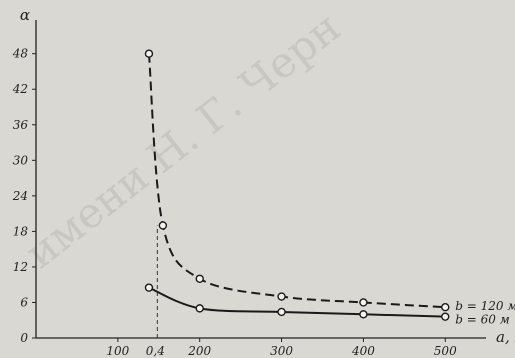 This screenshot has width=515, height=358. I want to click on y-tick-label: 6, so click(24, 302).